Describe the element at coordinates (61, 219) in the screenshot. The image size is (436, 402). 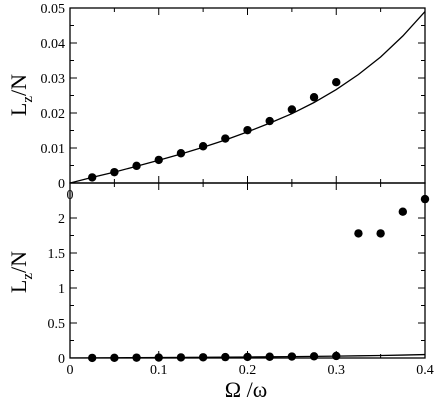
I see `y-tick-label: 2` at that location.